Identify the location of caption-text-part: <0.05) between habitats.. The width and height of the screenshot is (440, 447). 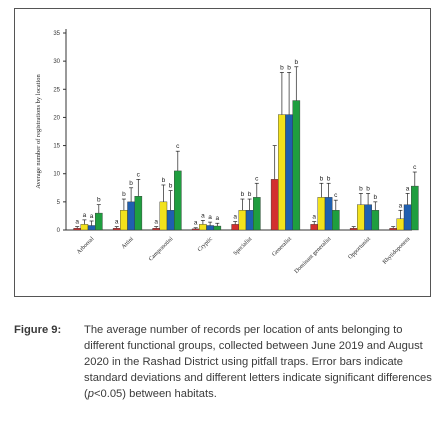
(155, 394).